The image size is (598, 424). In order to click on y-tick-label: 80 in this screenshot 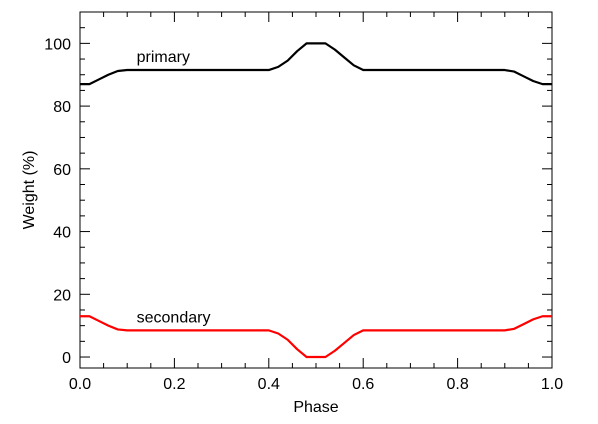, I will do `click(62, 107)`.